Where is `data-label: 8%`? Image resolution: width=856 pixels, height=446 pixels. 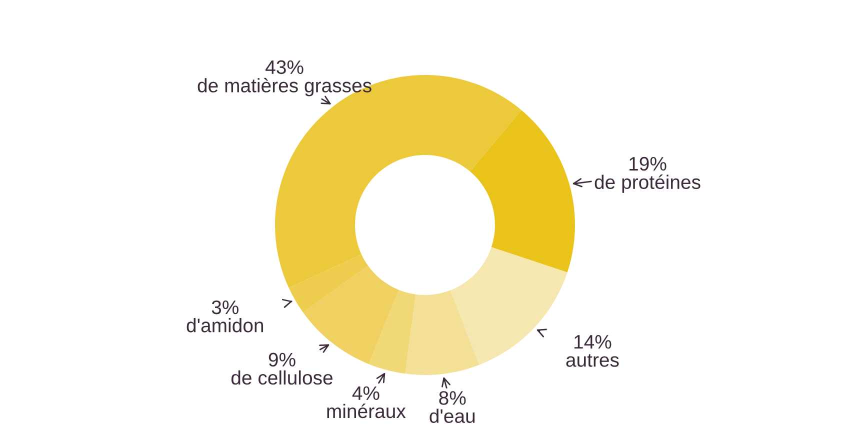 data-label: 8% is located at coordinates (452, 398).